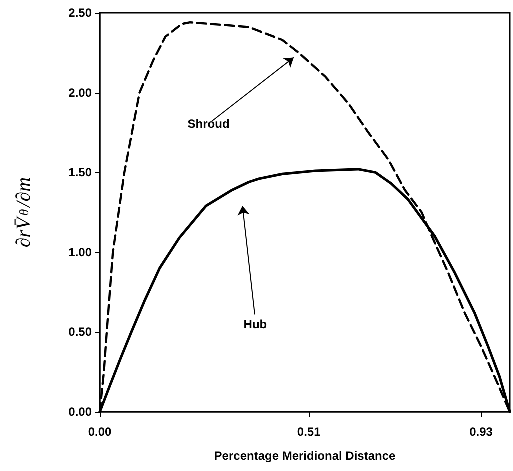 This screenshot has height=471, width=513. Describe the element at coordinates (80, 412) in the screenshot. I see `y-tick-label: 0.00` at that location.